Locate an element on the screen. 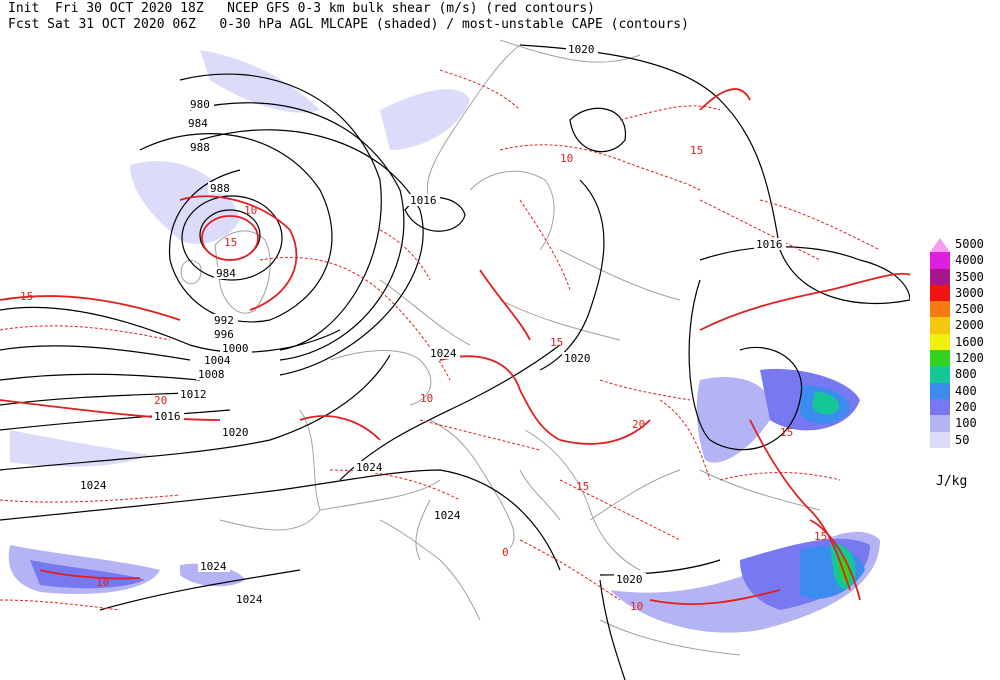 Image resolution: width=1000 pixels, height=680 pixels. legend-row: 2500 is located at coordinates (965, 309).